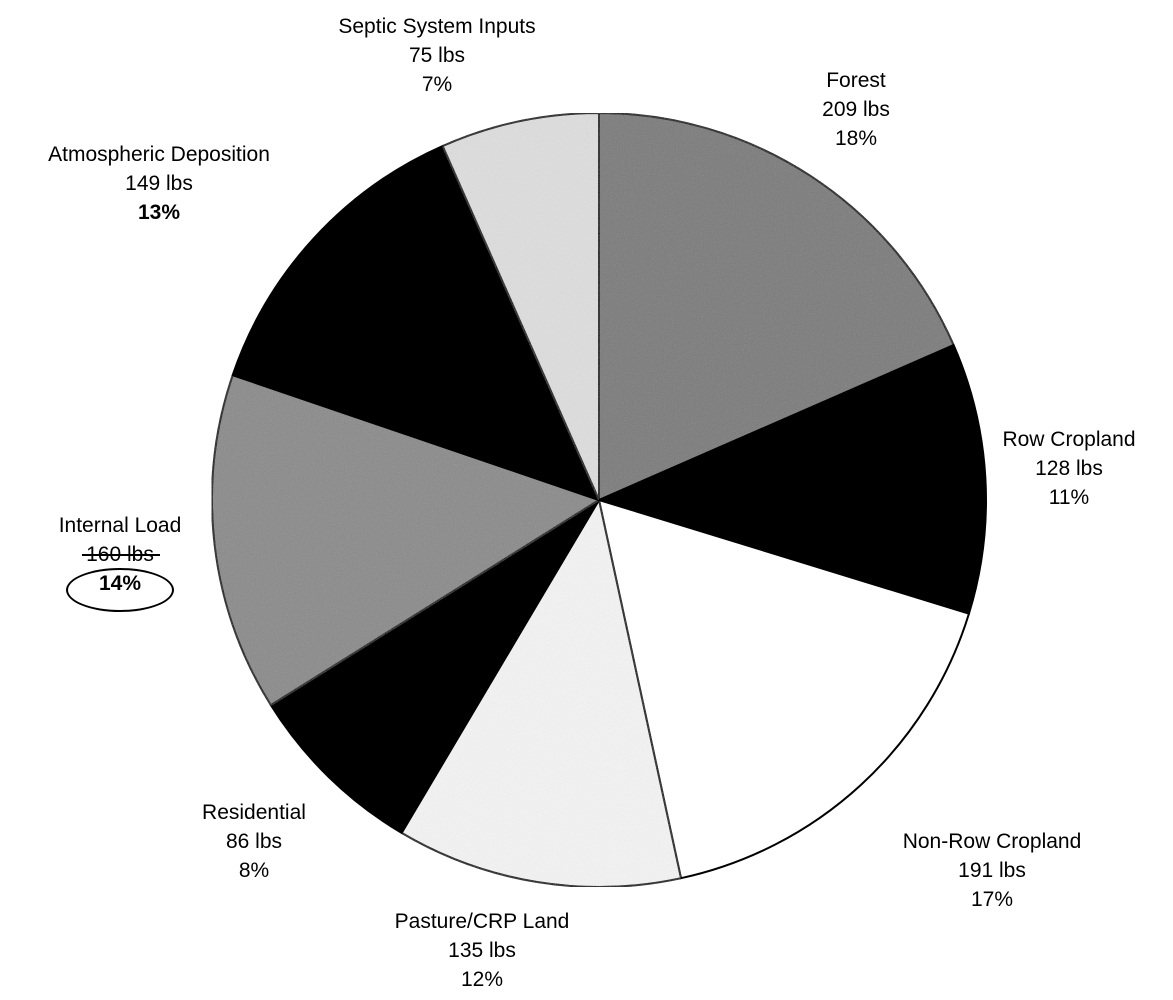 The height and width of the screenshot is (1000, 1173). I want to click on label-non-row-cropland: Non-Row Cropland 191 lbs 17%, so click(992, 870).